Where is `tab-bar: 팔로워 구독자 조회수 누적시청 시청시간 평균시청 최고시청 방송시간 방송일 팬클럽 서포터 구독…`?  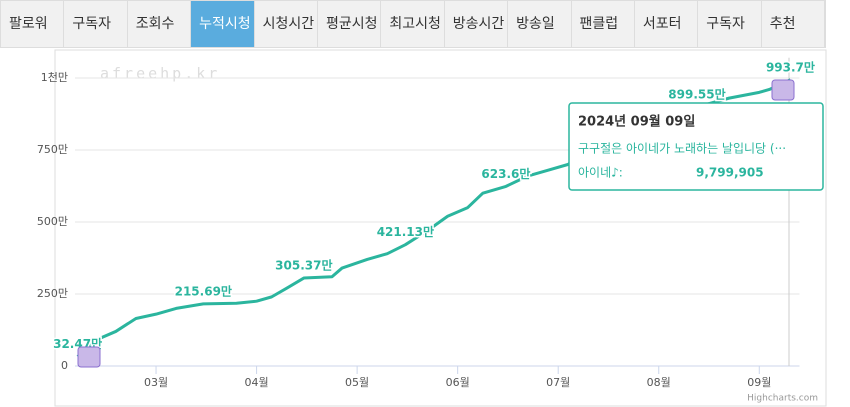
tab-bar: 팔로워 구독자 조회수 누적시청 시청시간 평균시청 최고시청 방송시간 방송일 팬클럽 서포터 구독… is located at coordinates (413, 24).